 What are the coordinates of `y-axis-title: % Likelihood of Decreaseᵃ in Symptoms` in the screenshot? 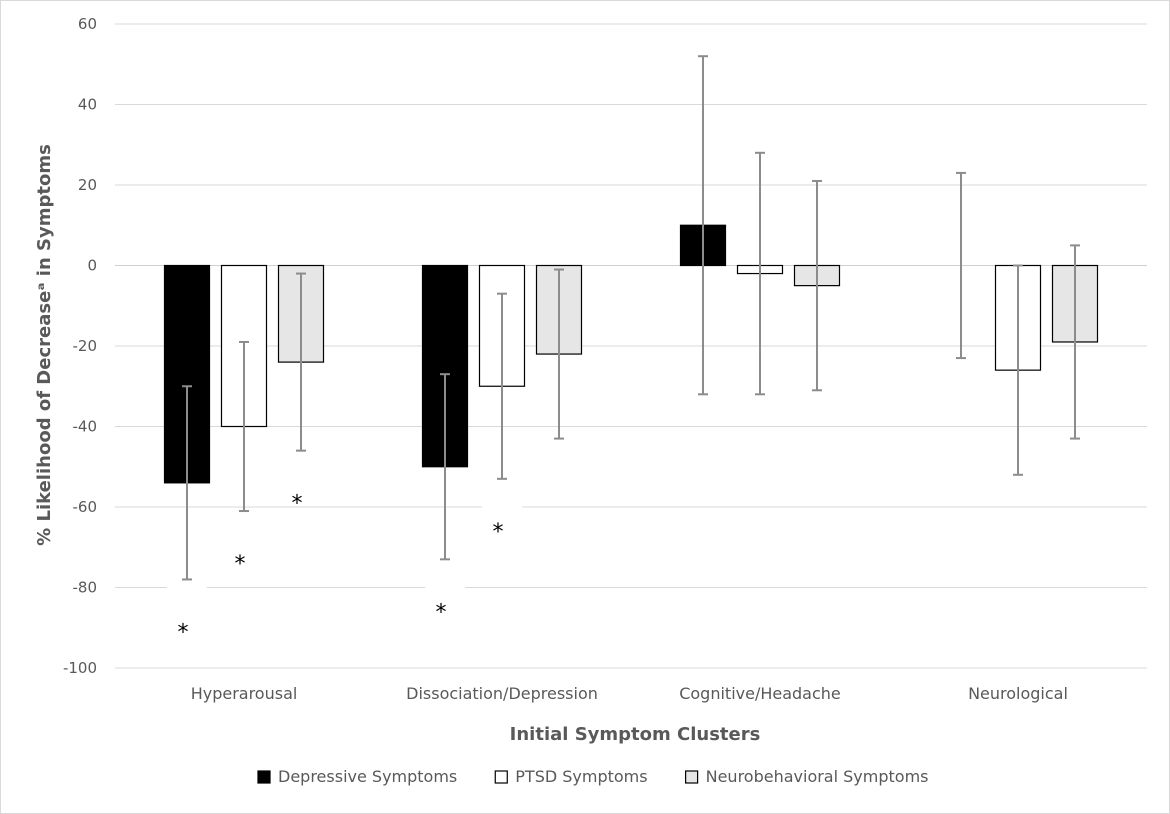 It's located at (44, 345).